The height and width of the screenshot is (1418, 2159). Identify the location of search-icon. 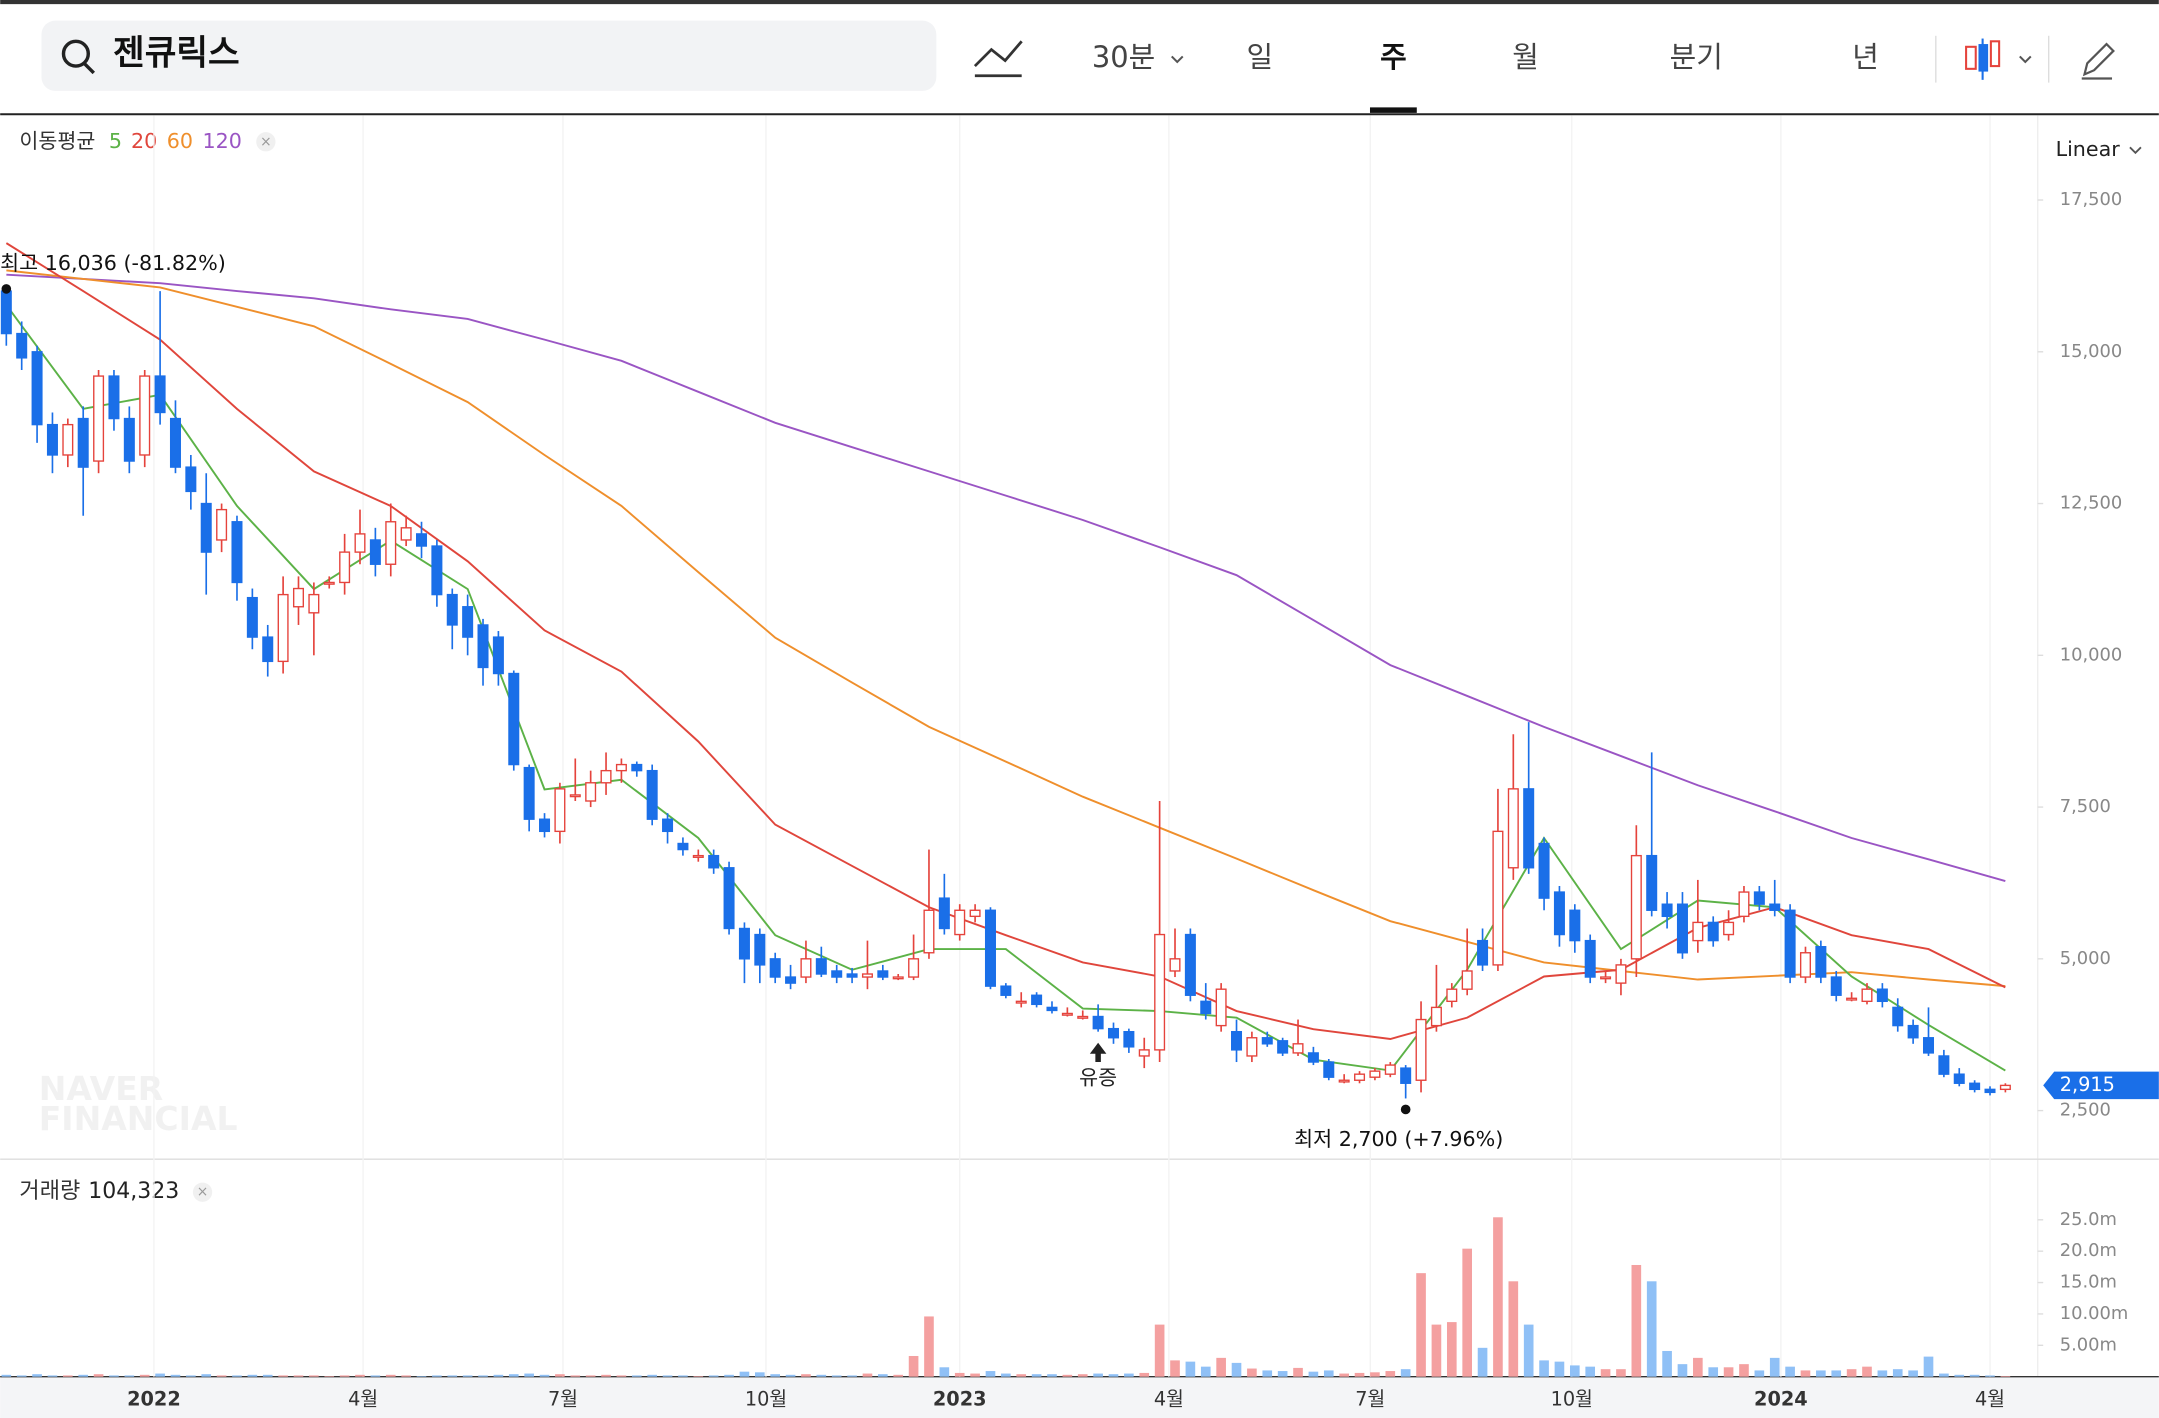
(75, 53).